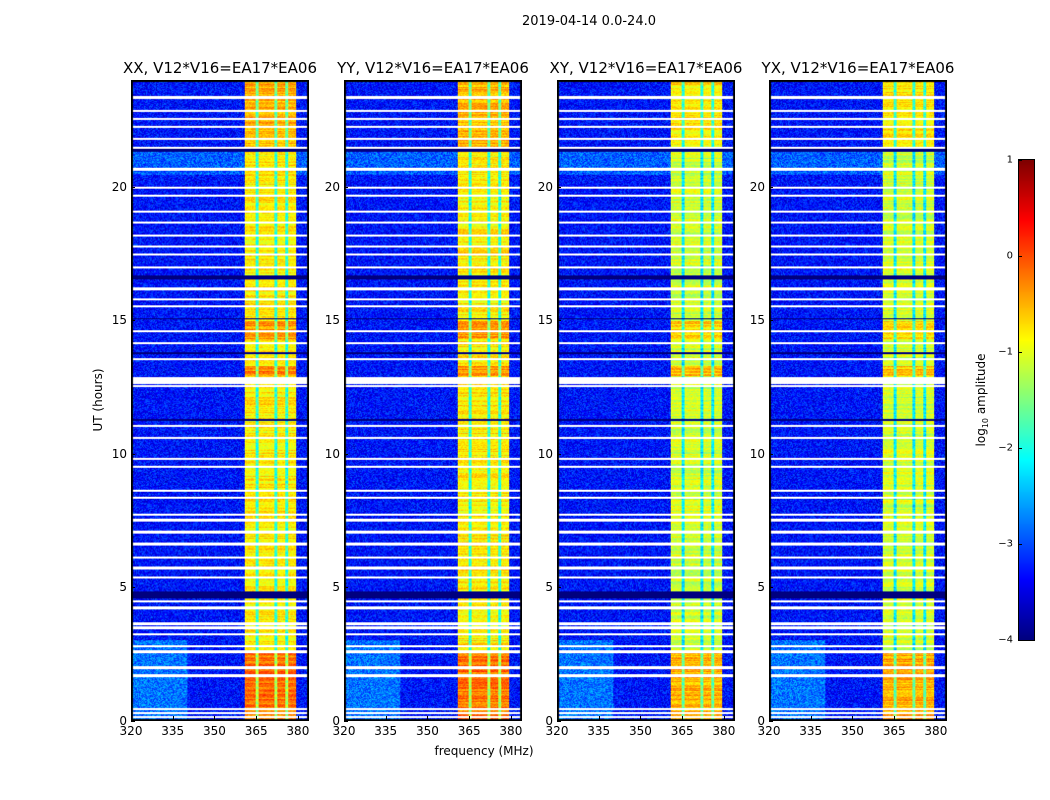 The height and width of the screenshot is (800, 1050). What do you see at coordinates (1005, 352) in the screenshot?
I see `colorbar-tick-label: −1` at bounding box center [1005, 352].